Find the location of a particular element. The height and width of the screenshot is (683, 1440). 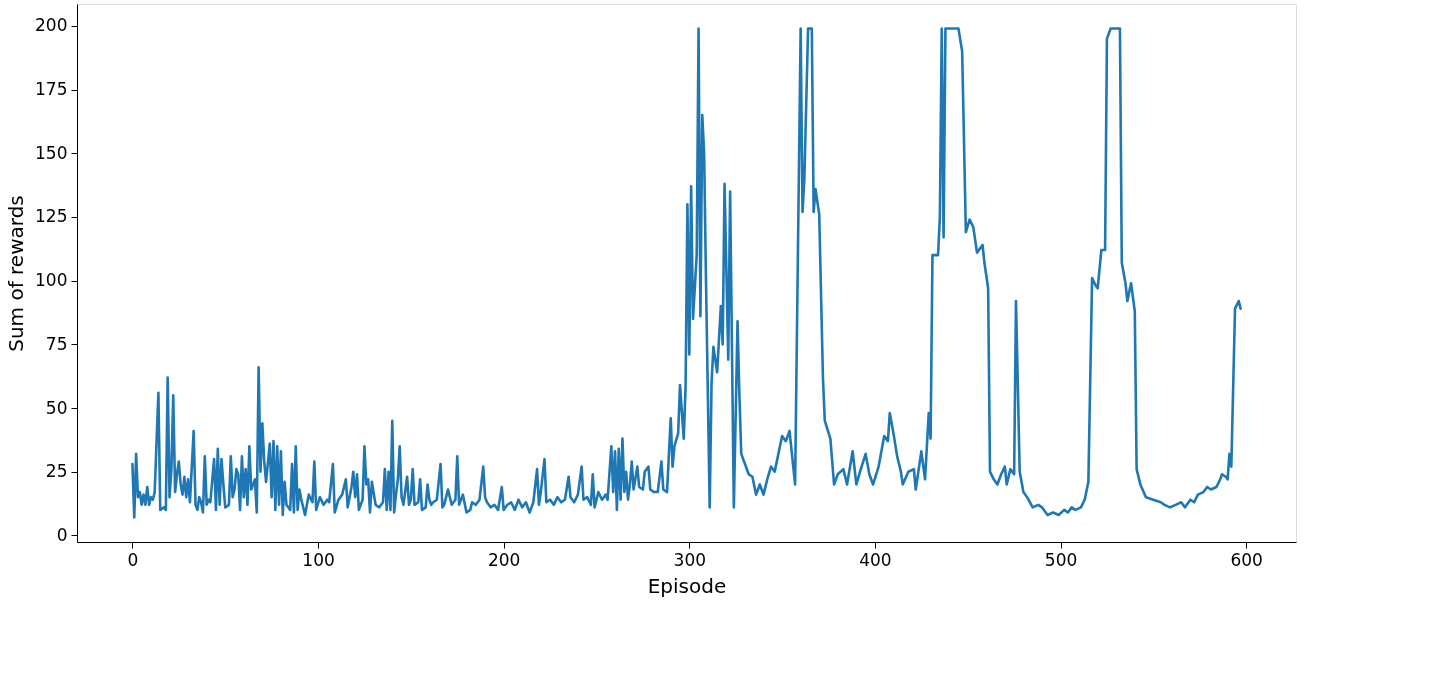

y-tick-label: 175 is located at coordinates (51, 89).